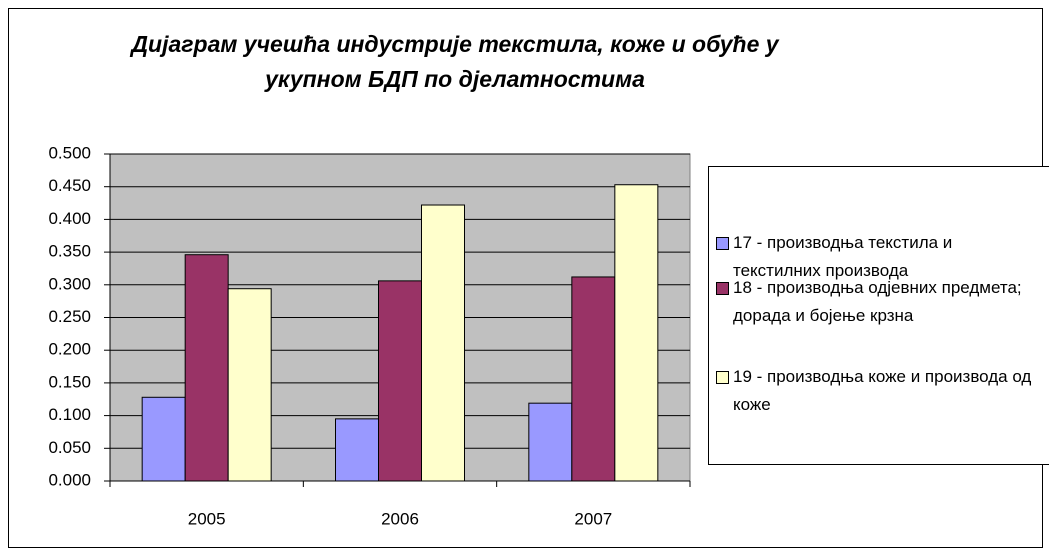 This screenshot has width=1049, height=556. What do you see at coordinates (593, 518) in the screenshot?
I see `x-tick-label: 2007` at bounding box center [593, 518].